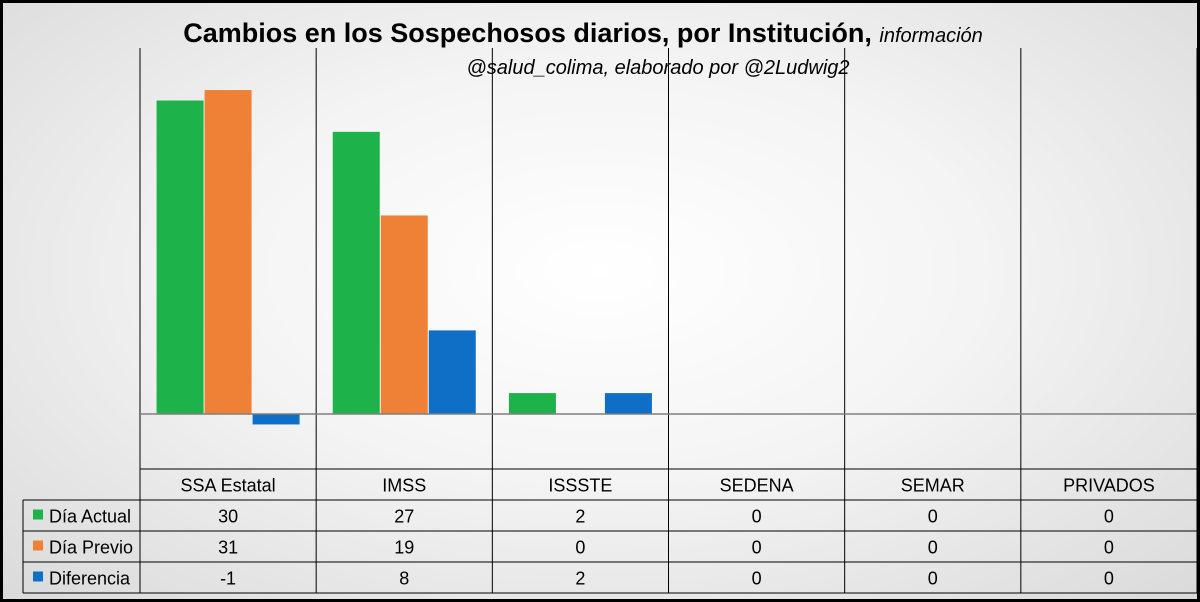 Image resolution: width=1200 pixels, height=602 pixels. Describe the element at coordinates (228, 579) in the screenshot. I see `data-label: -1` at that location.